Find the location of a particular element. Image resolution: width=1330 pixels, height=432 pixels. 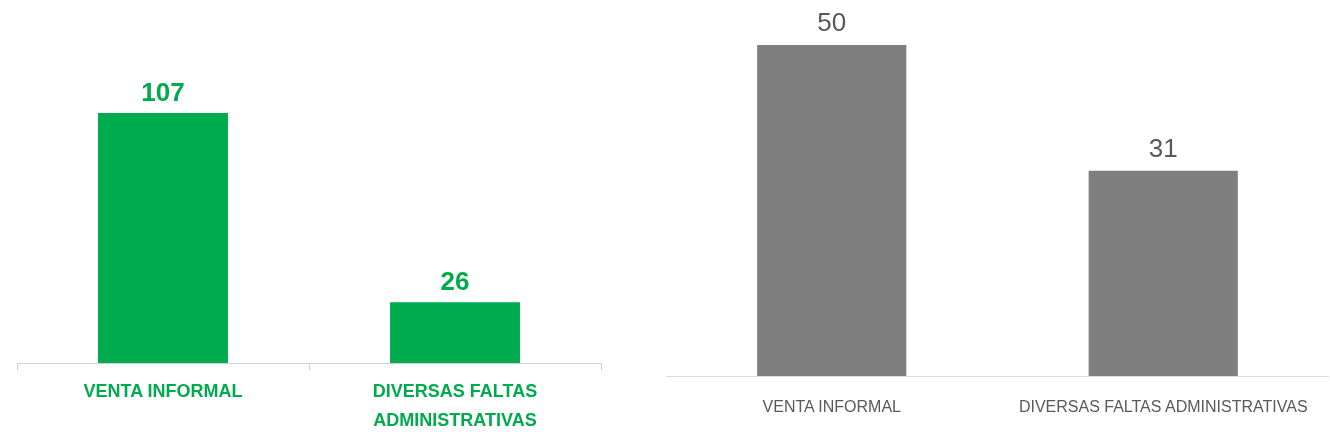

data-label: 26 is located at coordinates (455, 281).